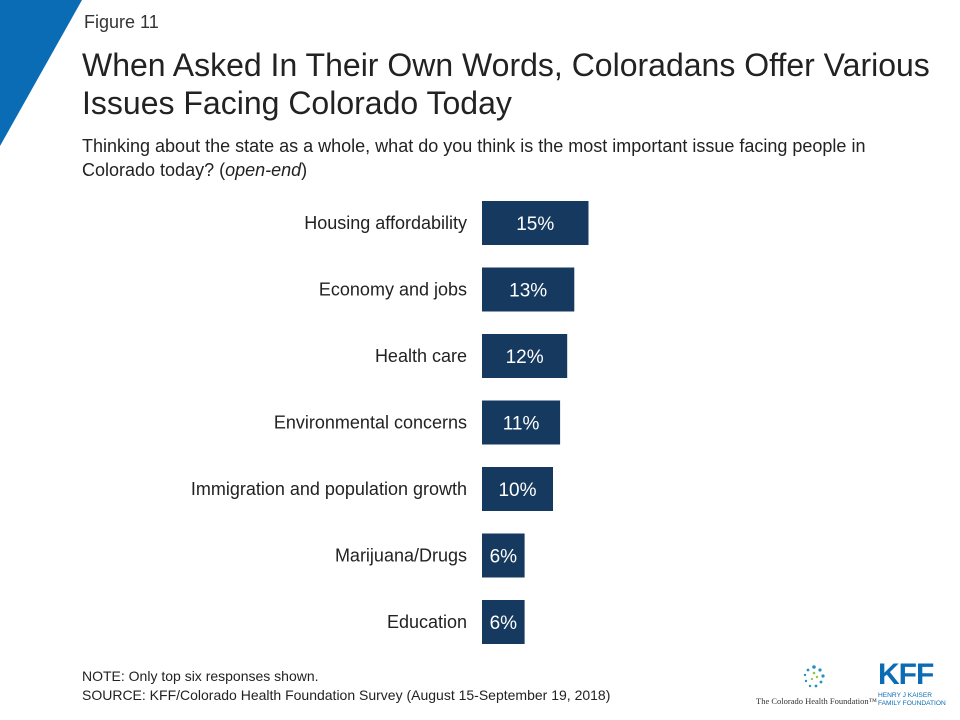 This screenshot has width=960, height=720. I want to click on category-label: Education, so click(427, 622).